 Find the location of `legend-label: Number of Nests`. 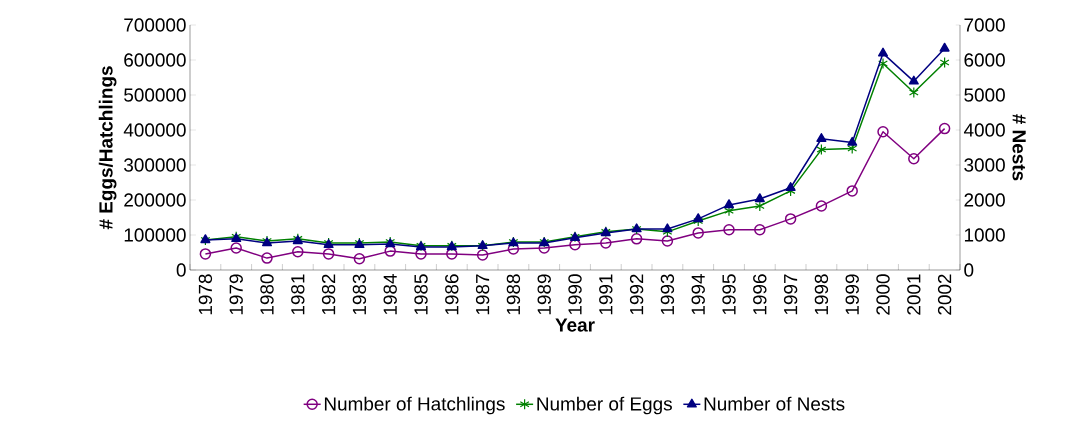

legend-label: Number of Nests is located at coordinates (774, 403).